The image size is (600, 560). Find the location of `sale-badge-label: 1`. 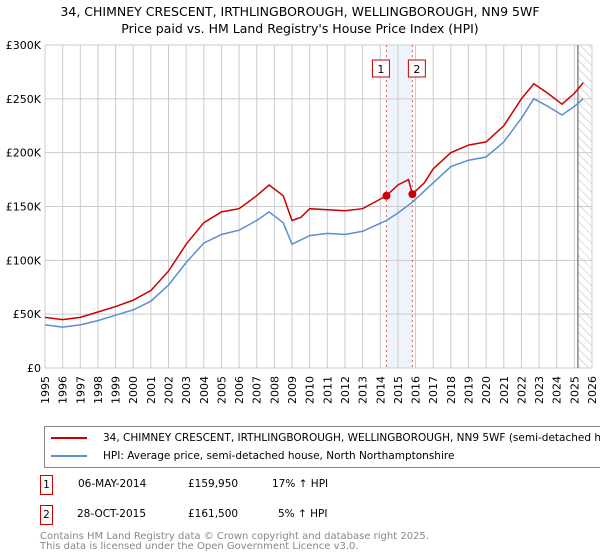

sale-badge-label: 1 is located at coordinates (380, 69).